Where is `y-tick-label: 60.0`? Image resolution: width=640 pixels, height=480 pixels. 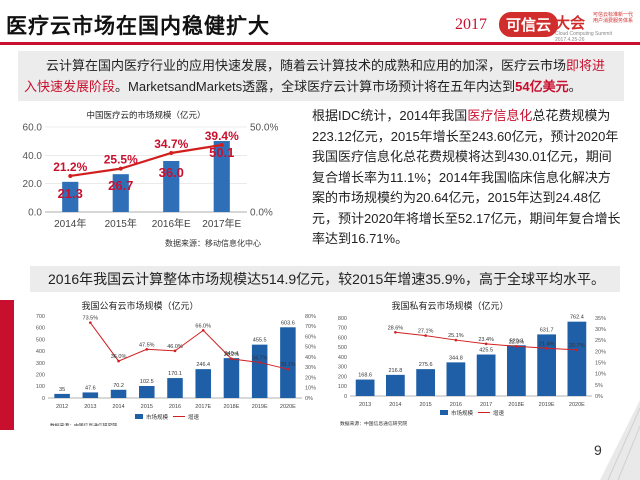 y-tick-label: 60.0 is located at coordinates (33, 128).